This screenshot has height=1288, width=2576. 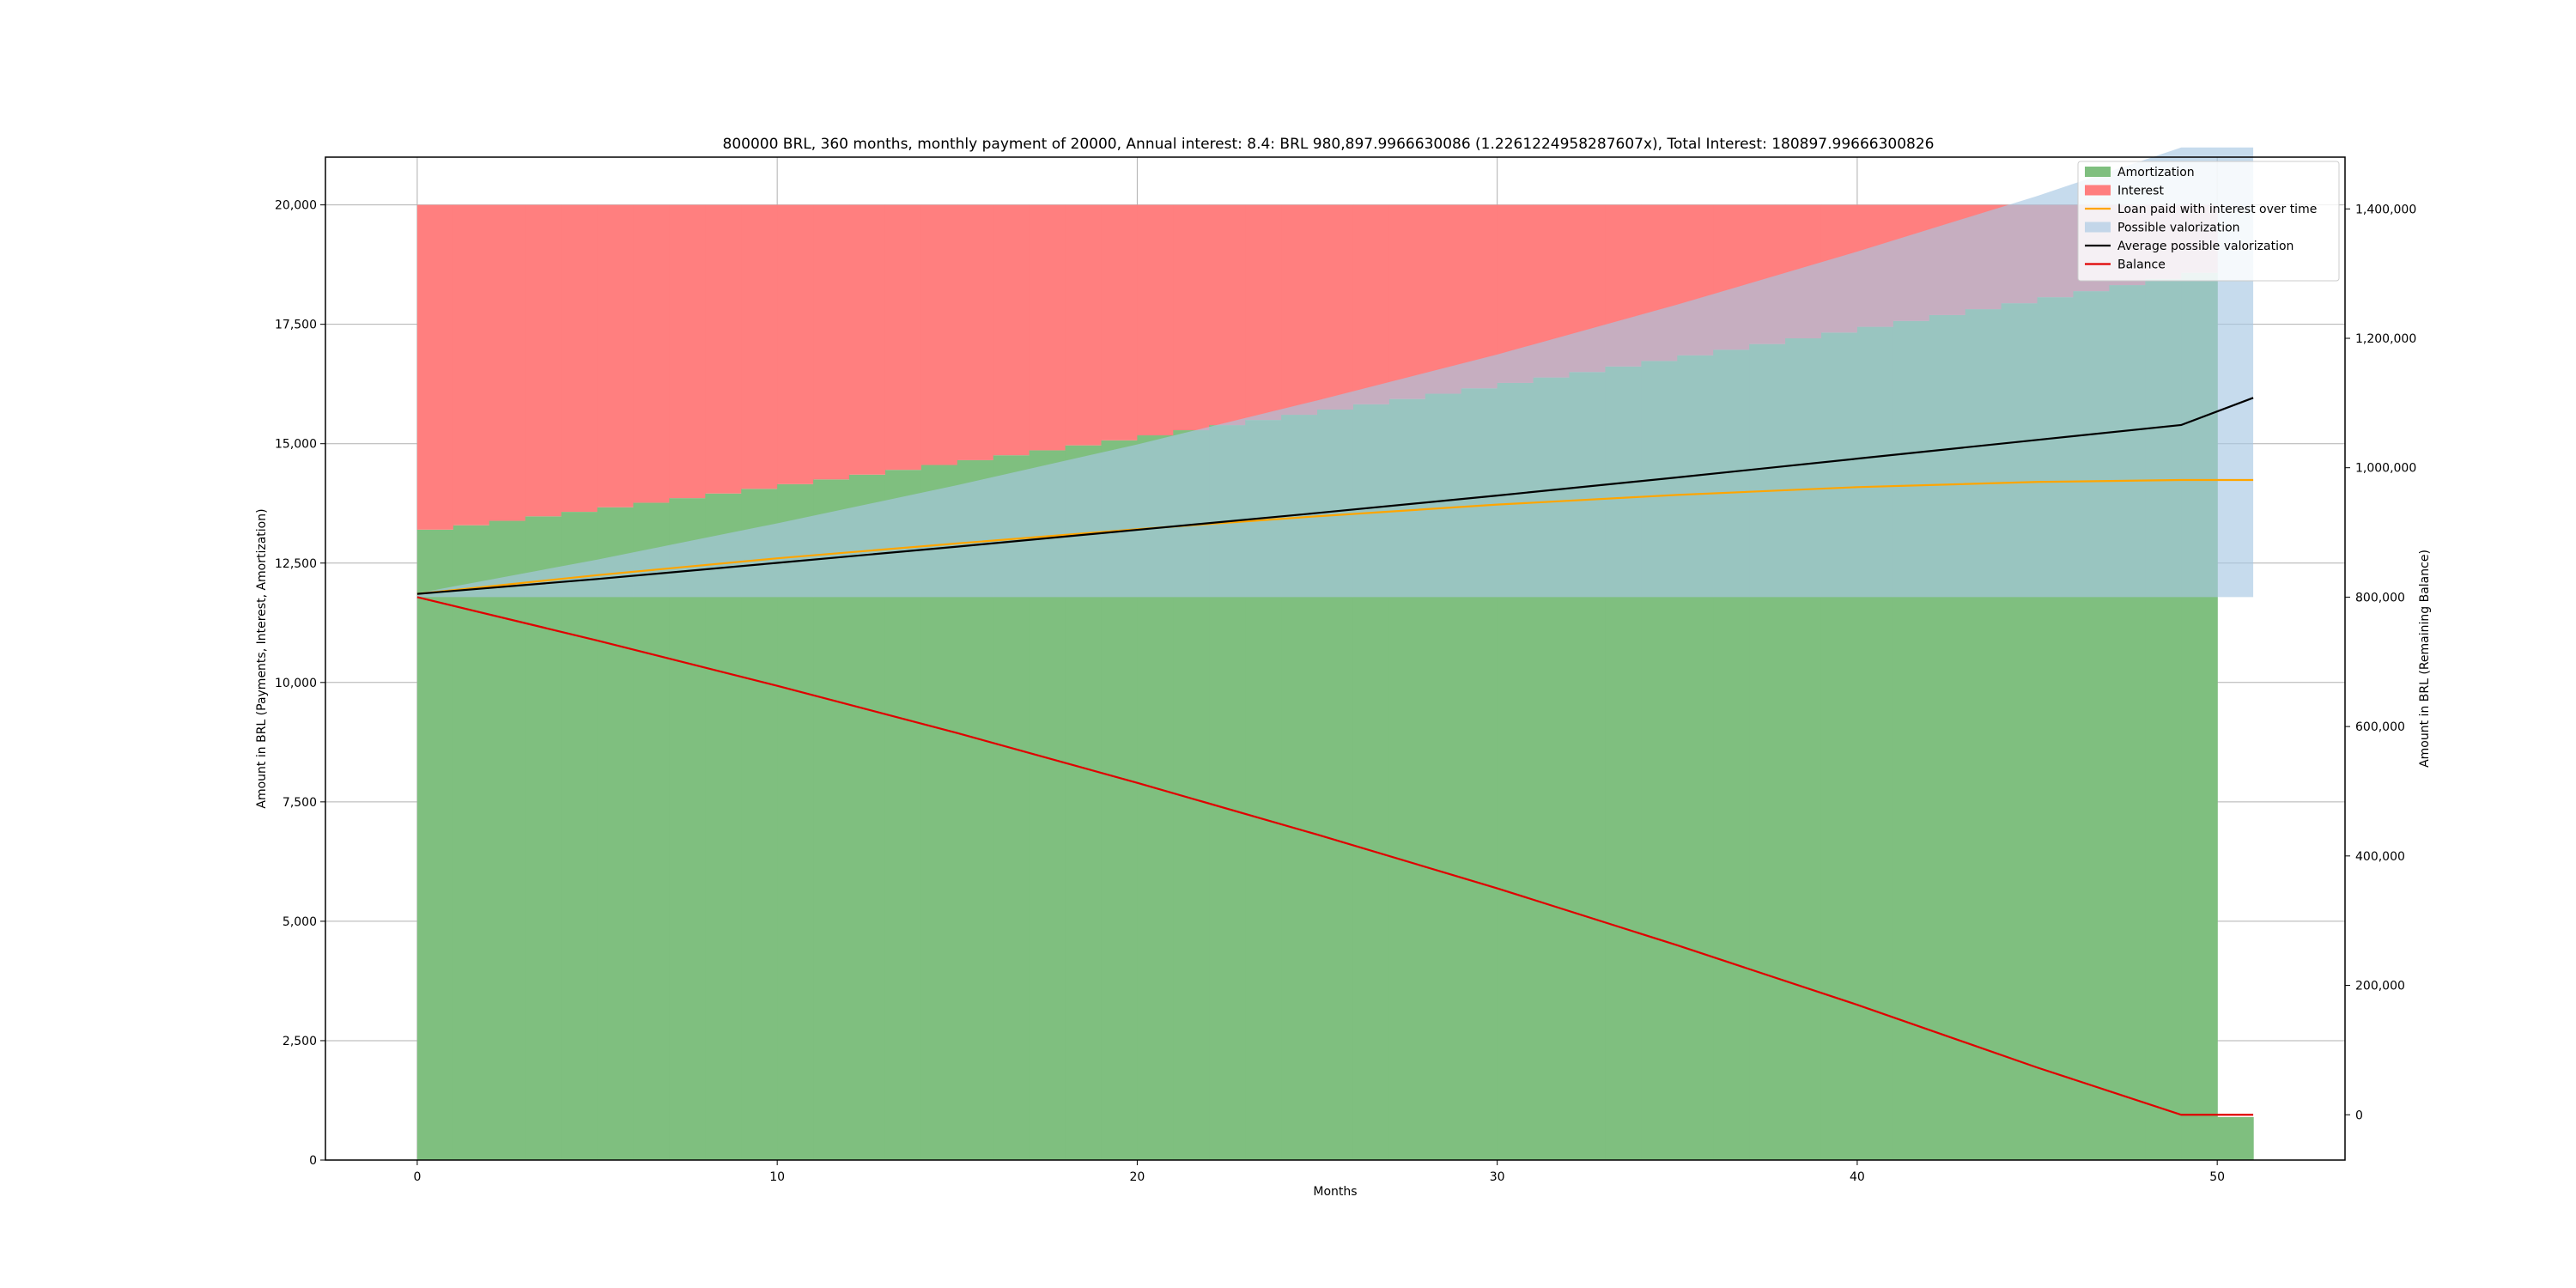 What do you see at coordinates (296, 564) in the screenshot?
I see `y-left-tick-label: 12,500` at bounding box center [296, 564].